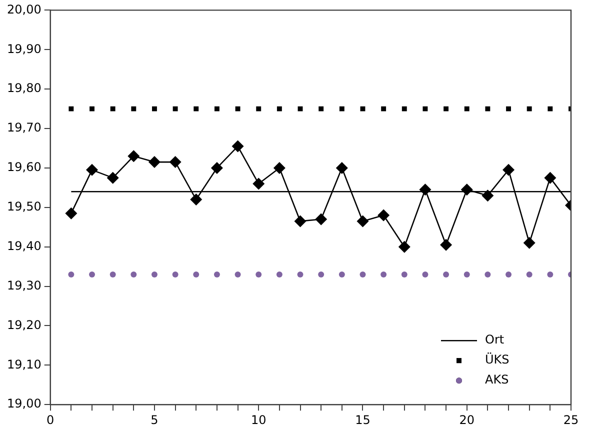 The image size is (589, 435). What do you see at coordinates (24, 88) in the screenshot?
I see `y-tick-label: 19,80` at bounding box center [24, 88].